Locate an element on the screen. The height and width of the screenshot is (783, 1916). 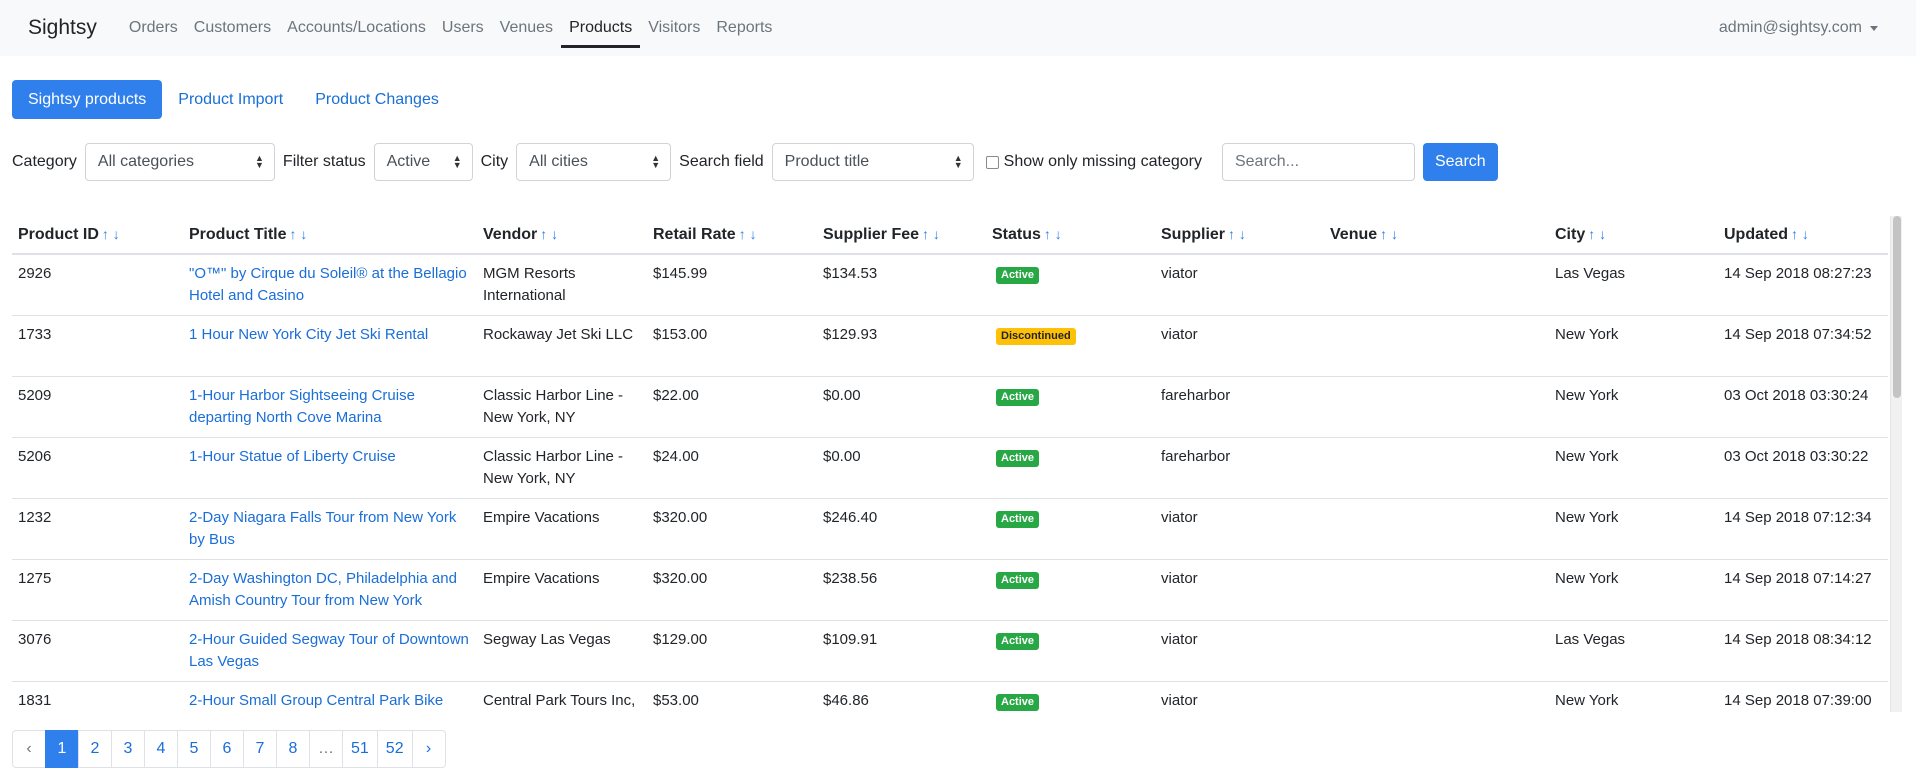
page-link: 5 is located at coordinates (194, 749).